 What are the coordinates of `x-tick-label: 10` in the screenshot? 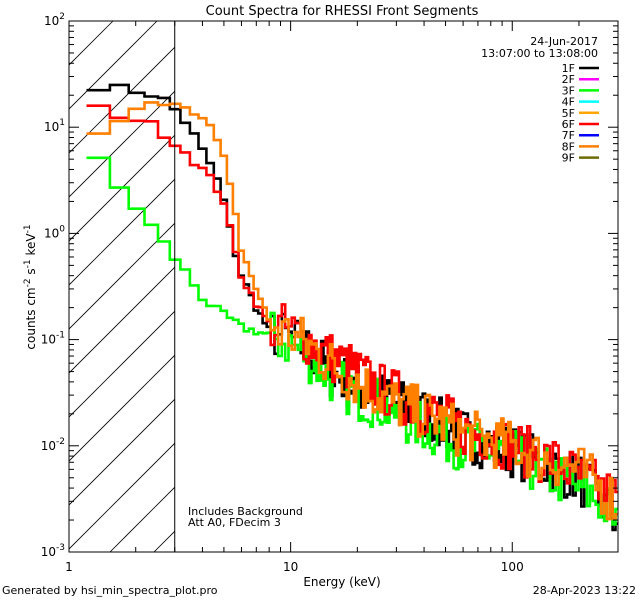 It's located at (290, 567).